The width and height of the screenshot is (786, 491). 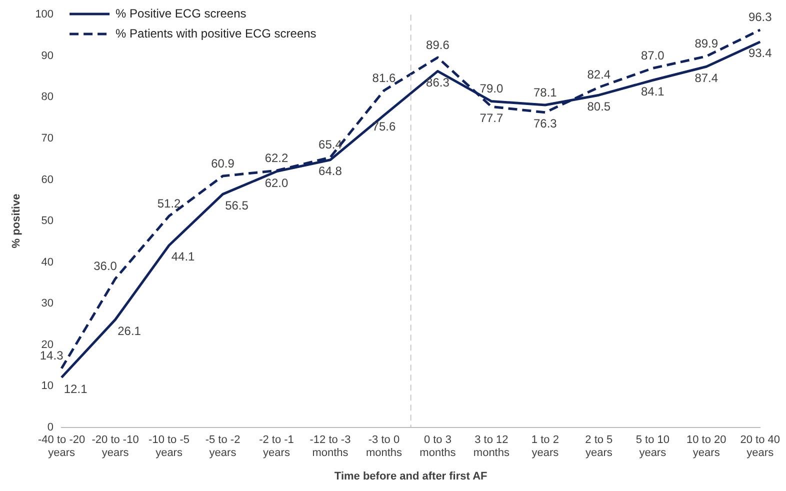 What do you see at coordinates (411, 476) in the screenshot?
I see `x-axis-title: Time before and after first AF` at bounding box center [411, 476].